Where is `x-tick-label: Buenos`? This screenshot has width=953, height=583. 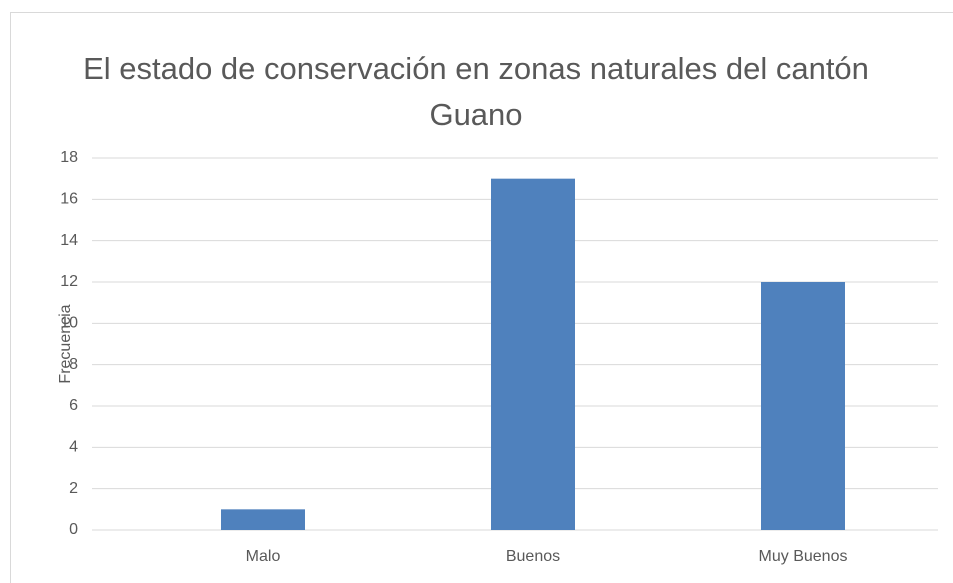 x-tick-label: Buenos is located at coordinates (533, 556).